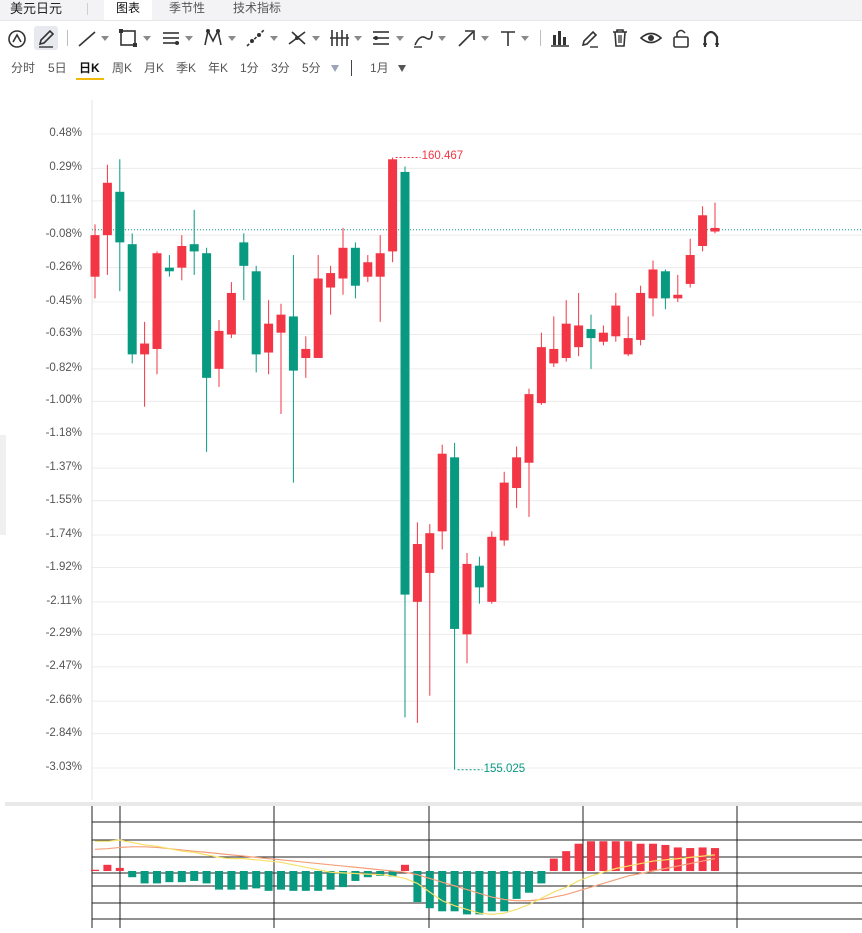  What do you see at coordinates (620, 38) in the screenshot?
I see `delete-icon` at bounding box center [620, 38].